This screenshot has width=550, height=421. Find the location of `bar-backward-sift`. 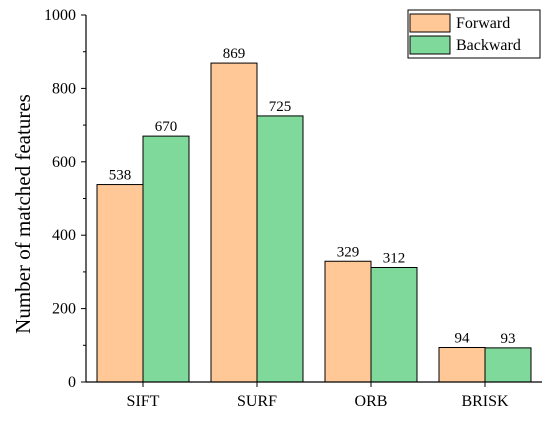

bar-backward-sift is located at coordinates (166, 259).